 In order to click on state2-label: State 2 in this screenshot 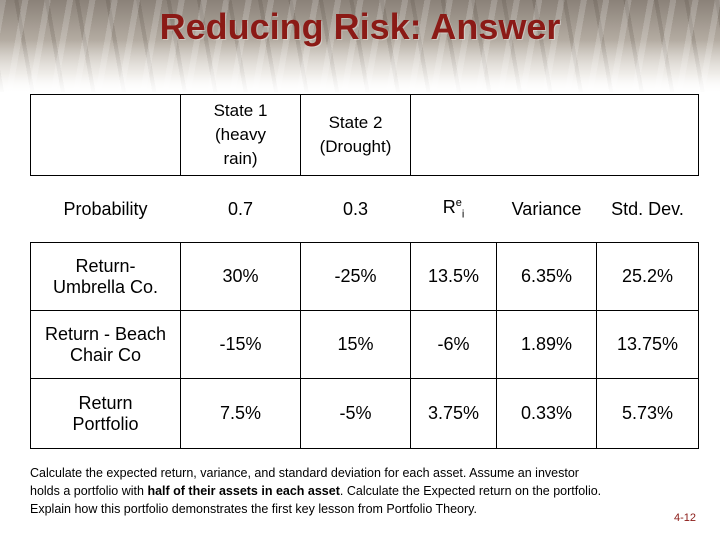, I will do `click(355, 122)`.